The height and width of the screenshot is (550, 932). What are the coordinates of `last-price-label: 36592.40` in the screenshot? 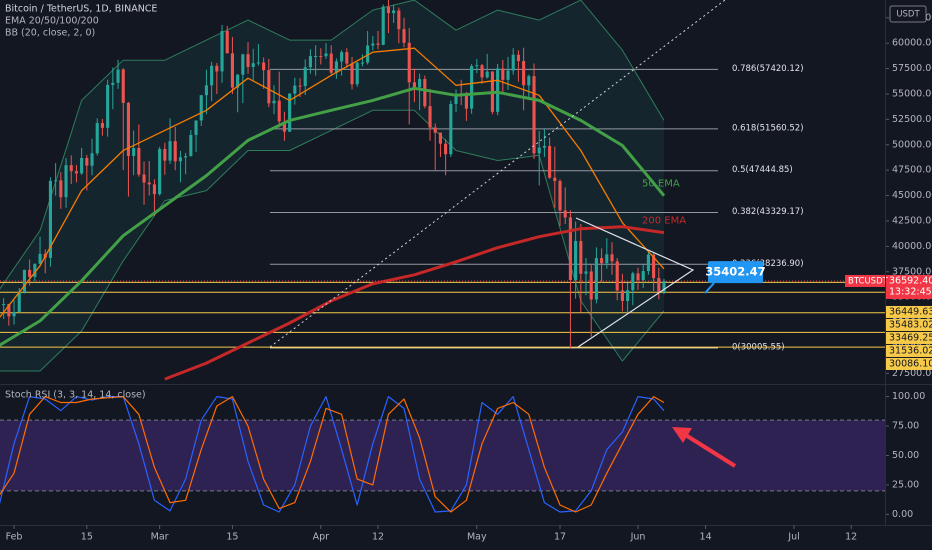 It's located at (910, 280).